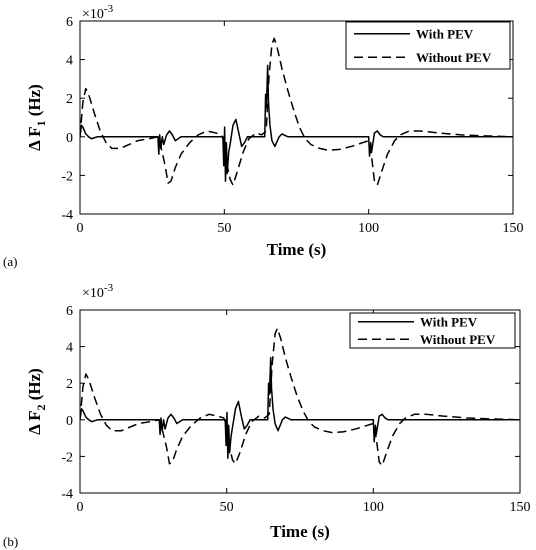  Describe the element at coordinates (10, 261) in the screenshot. I see `panel-label: (a)` at that location.